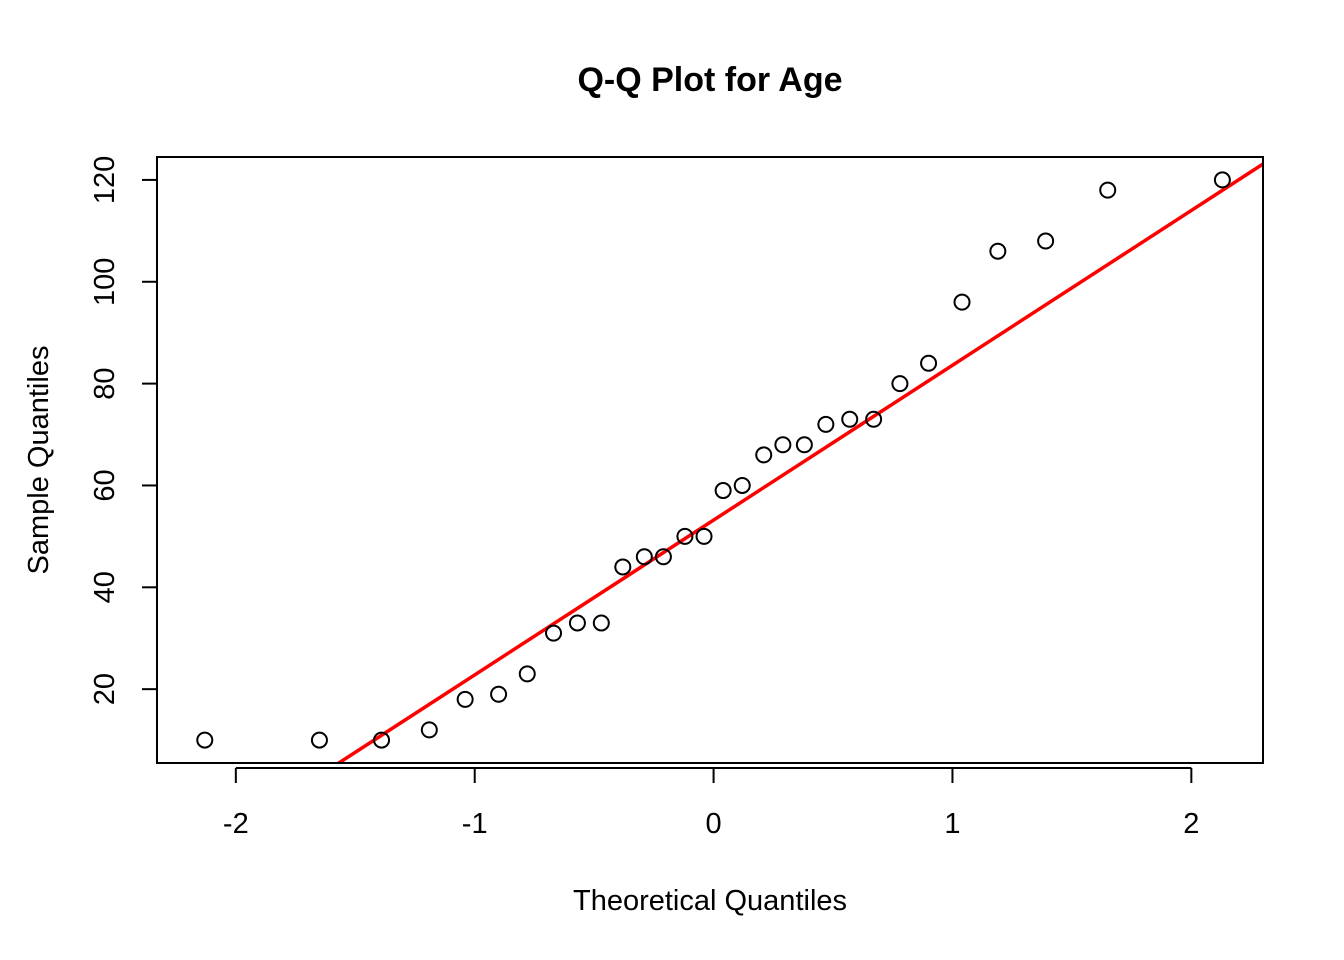  I want to click on y-tick-label: 80, so click(105, 383).